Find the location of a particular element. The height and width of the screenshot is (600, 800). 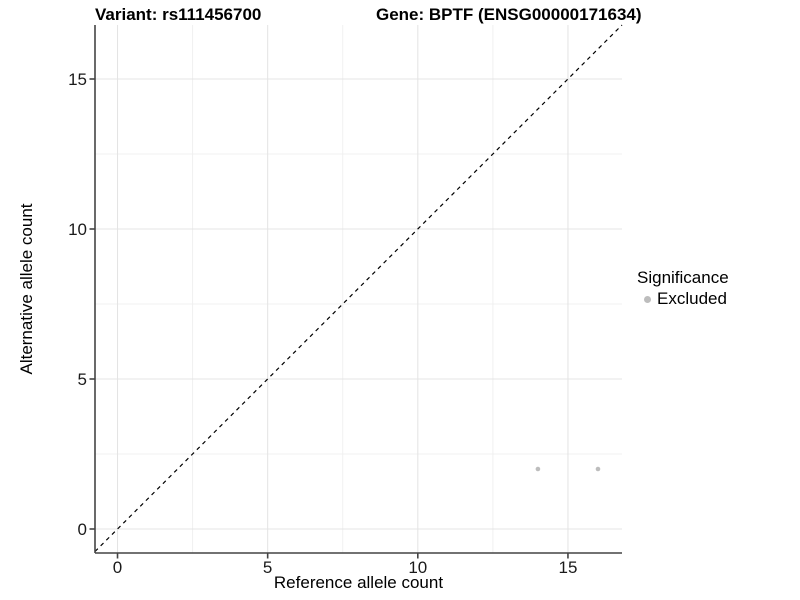

plot-title-variant: Variant: rs111456700 is located at coordinates (178, 14).